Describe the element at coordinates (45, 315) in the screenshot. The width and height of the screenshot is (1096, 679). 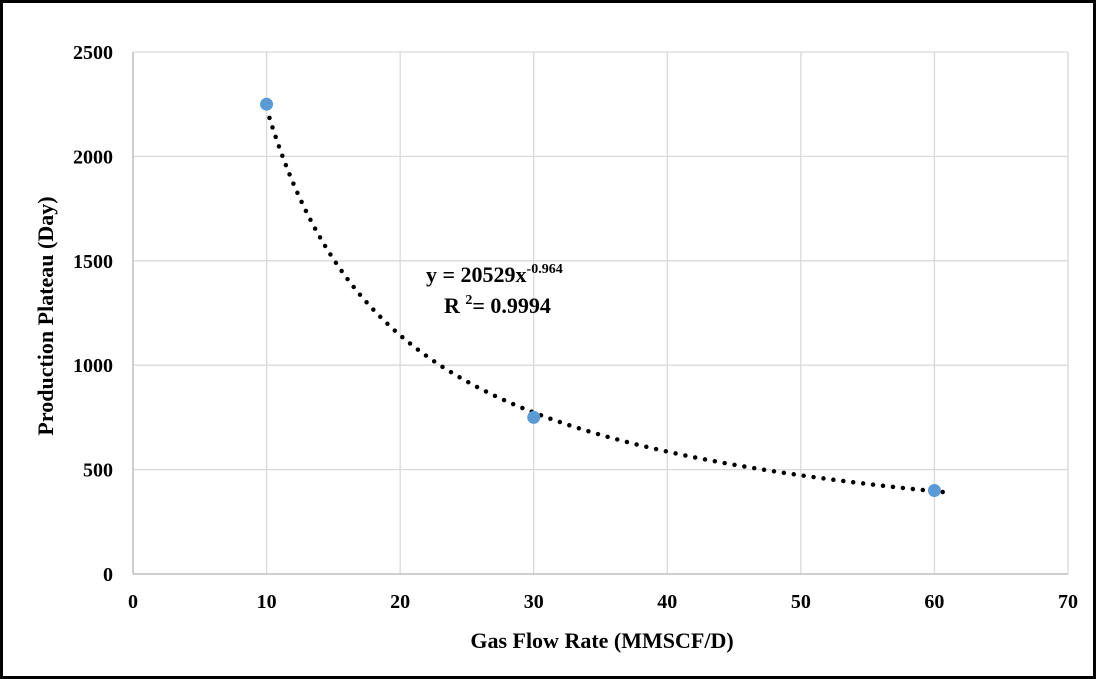
I see `y-axis-title: Production Plateau (Day)` at that location.